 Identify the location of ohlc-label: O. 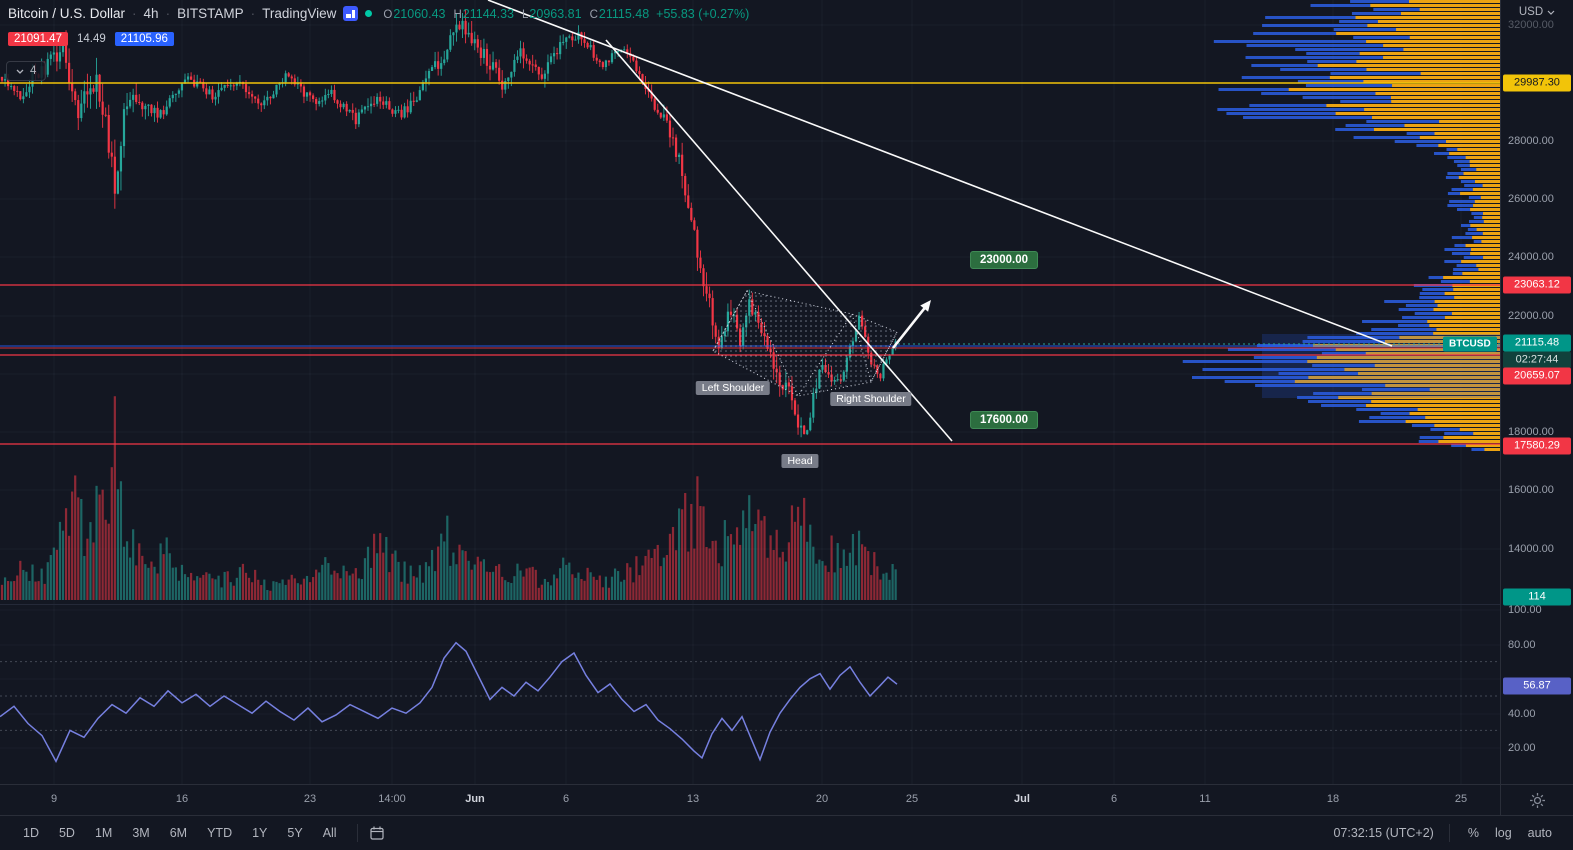
(388, 14).